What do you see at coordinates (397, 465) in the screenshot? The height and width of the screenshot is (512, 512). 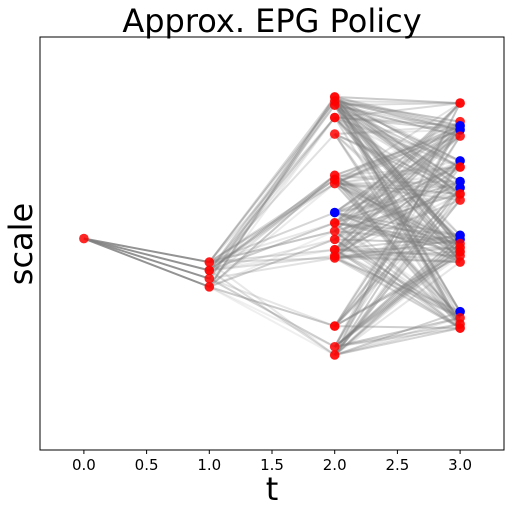 I see `x-tick-label-5: 2.5` at bounding box center [397, 465].